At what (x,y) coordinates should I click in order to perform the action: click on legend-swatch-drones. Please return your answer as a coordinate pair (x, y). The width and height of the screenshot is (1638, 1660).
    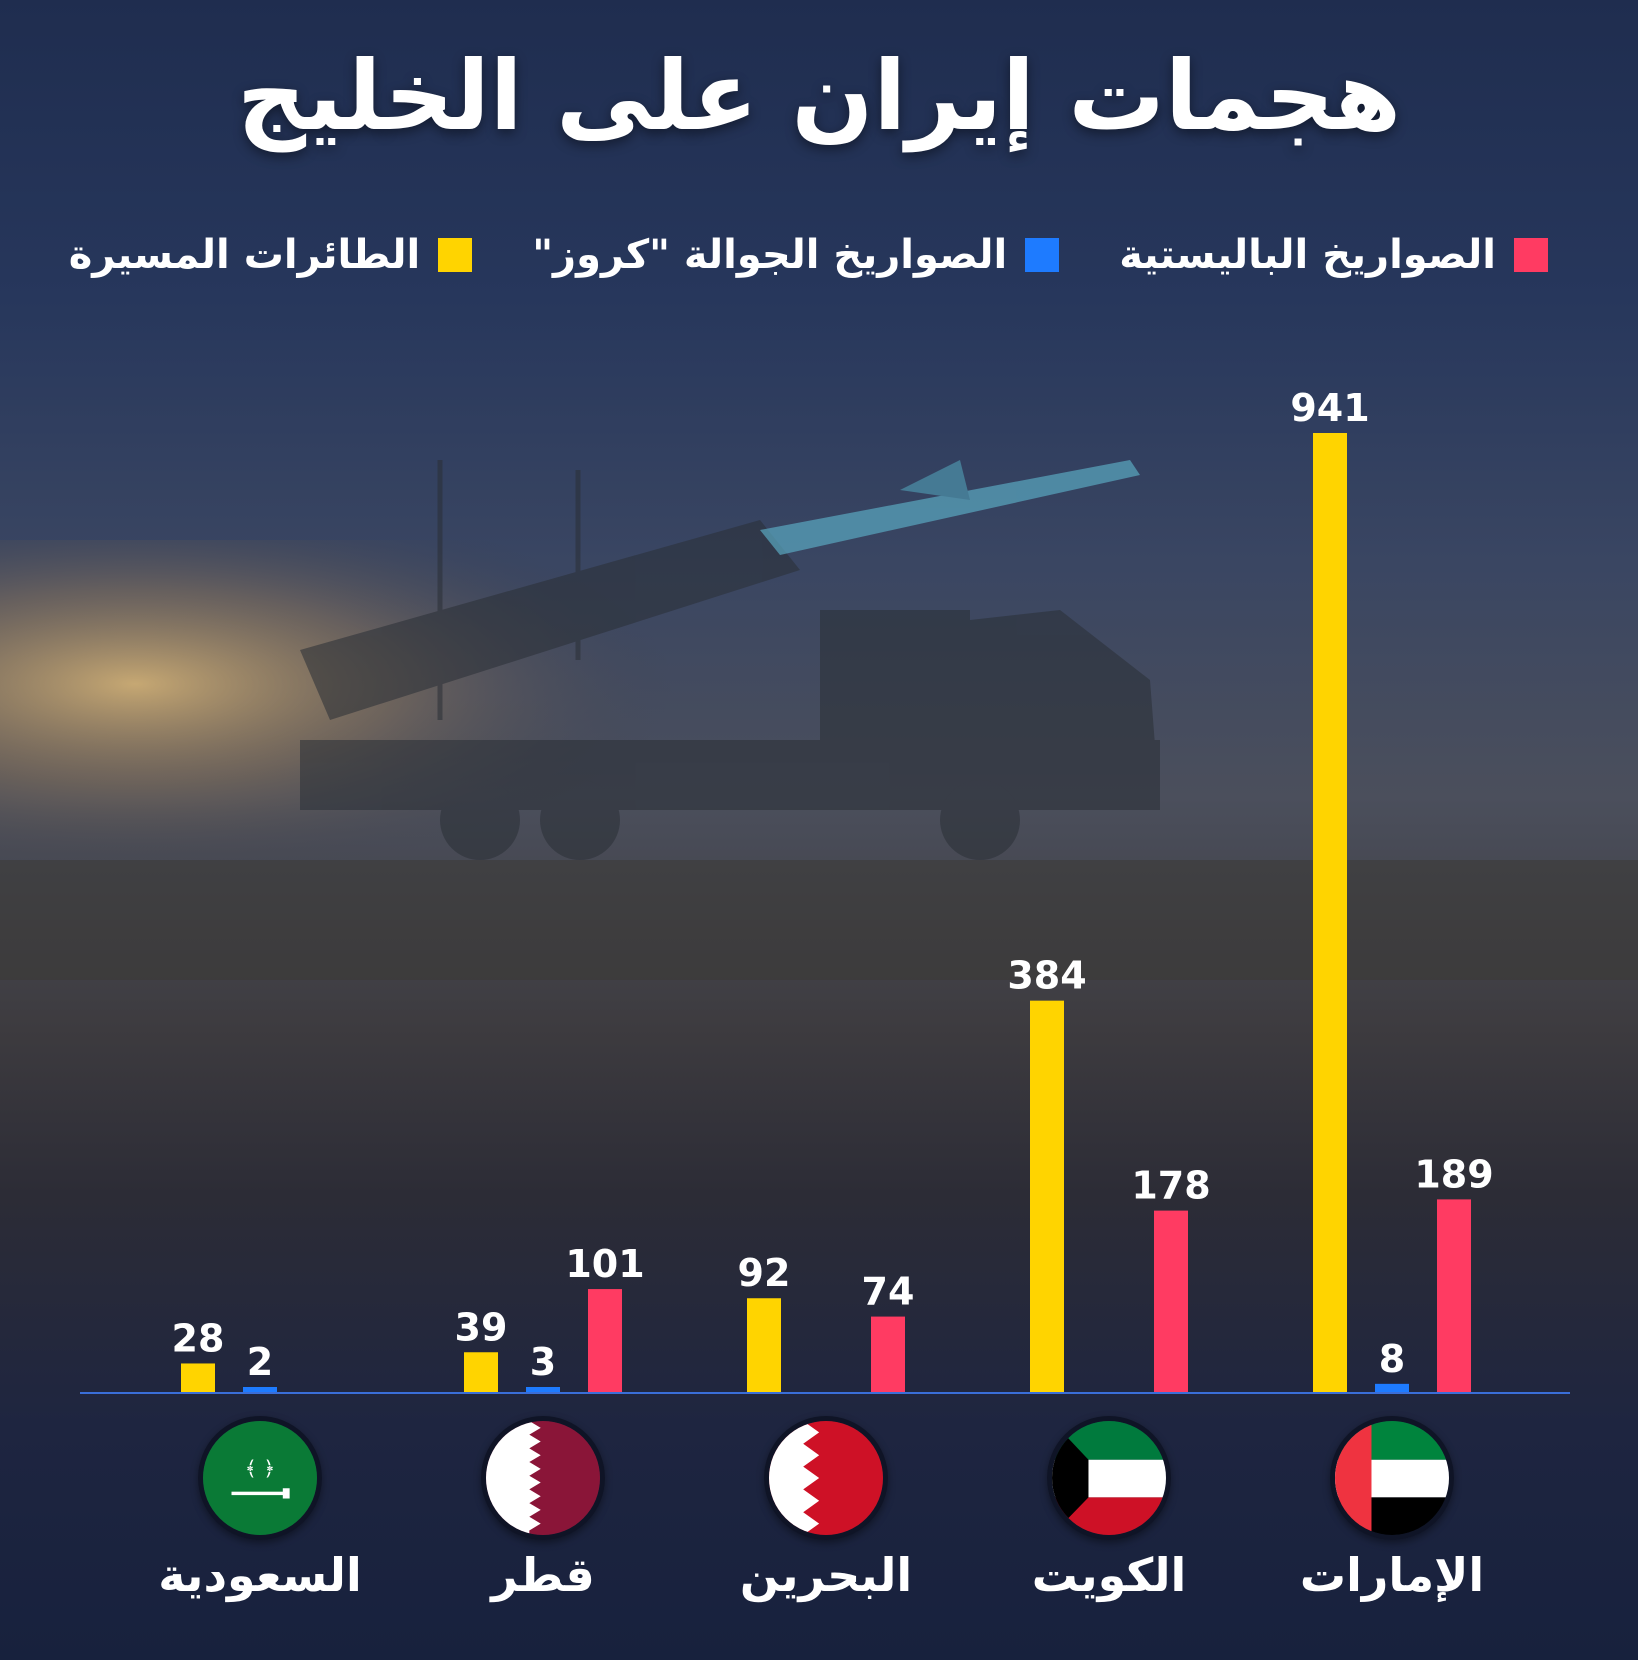
    Looking at the image, I should click on (455, 255).